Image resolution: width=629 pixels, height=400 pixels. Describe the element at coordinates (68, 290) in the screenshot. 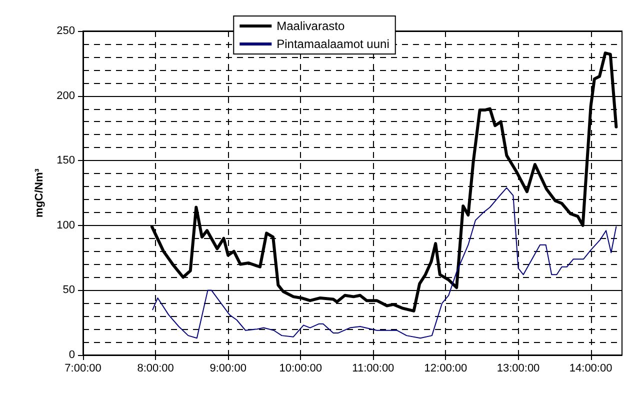

I see `y-tick-label: 50` at that location.